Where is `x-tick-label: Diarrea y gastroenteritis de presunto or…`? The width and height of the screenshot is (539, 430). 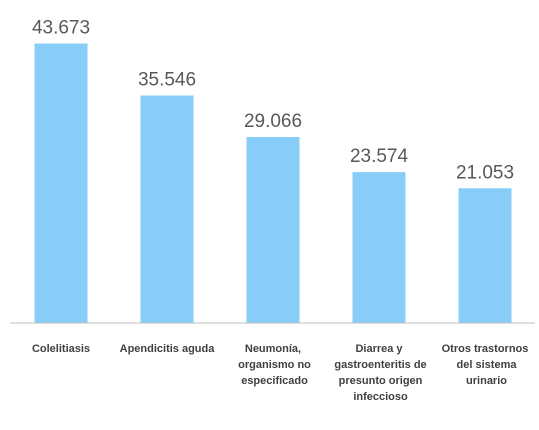
x-tick-label: Diarrea y gastroenteritis de presunto or… is located at coordinates (378, 373).